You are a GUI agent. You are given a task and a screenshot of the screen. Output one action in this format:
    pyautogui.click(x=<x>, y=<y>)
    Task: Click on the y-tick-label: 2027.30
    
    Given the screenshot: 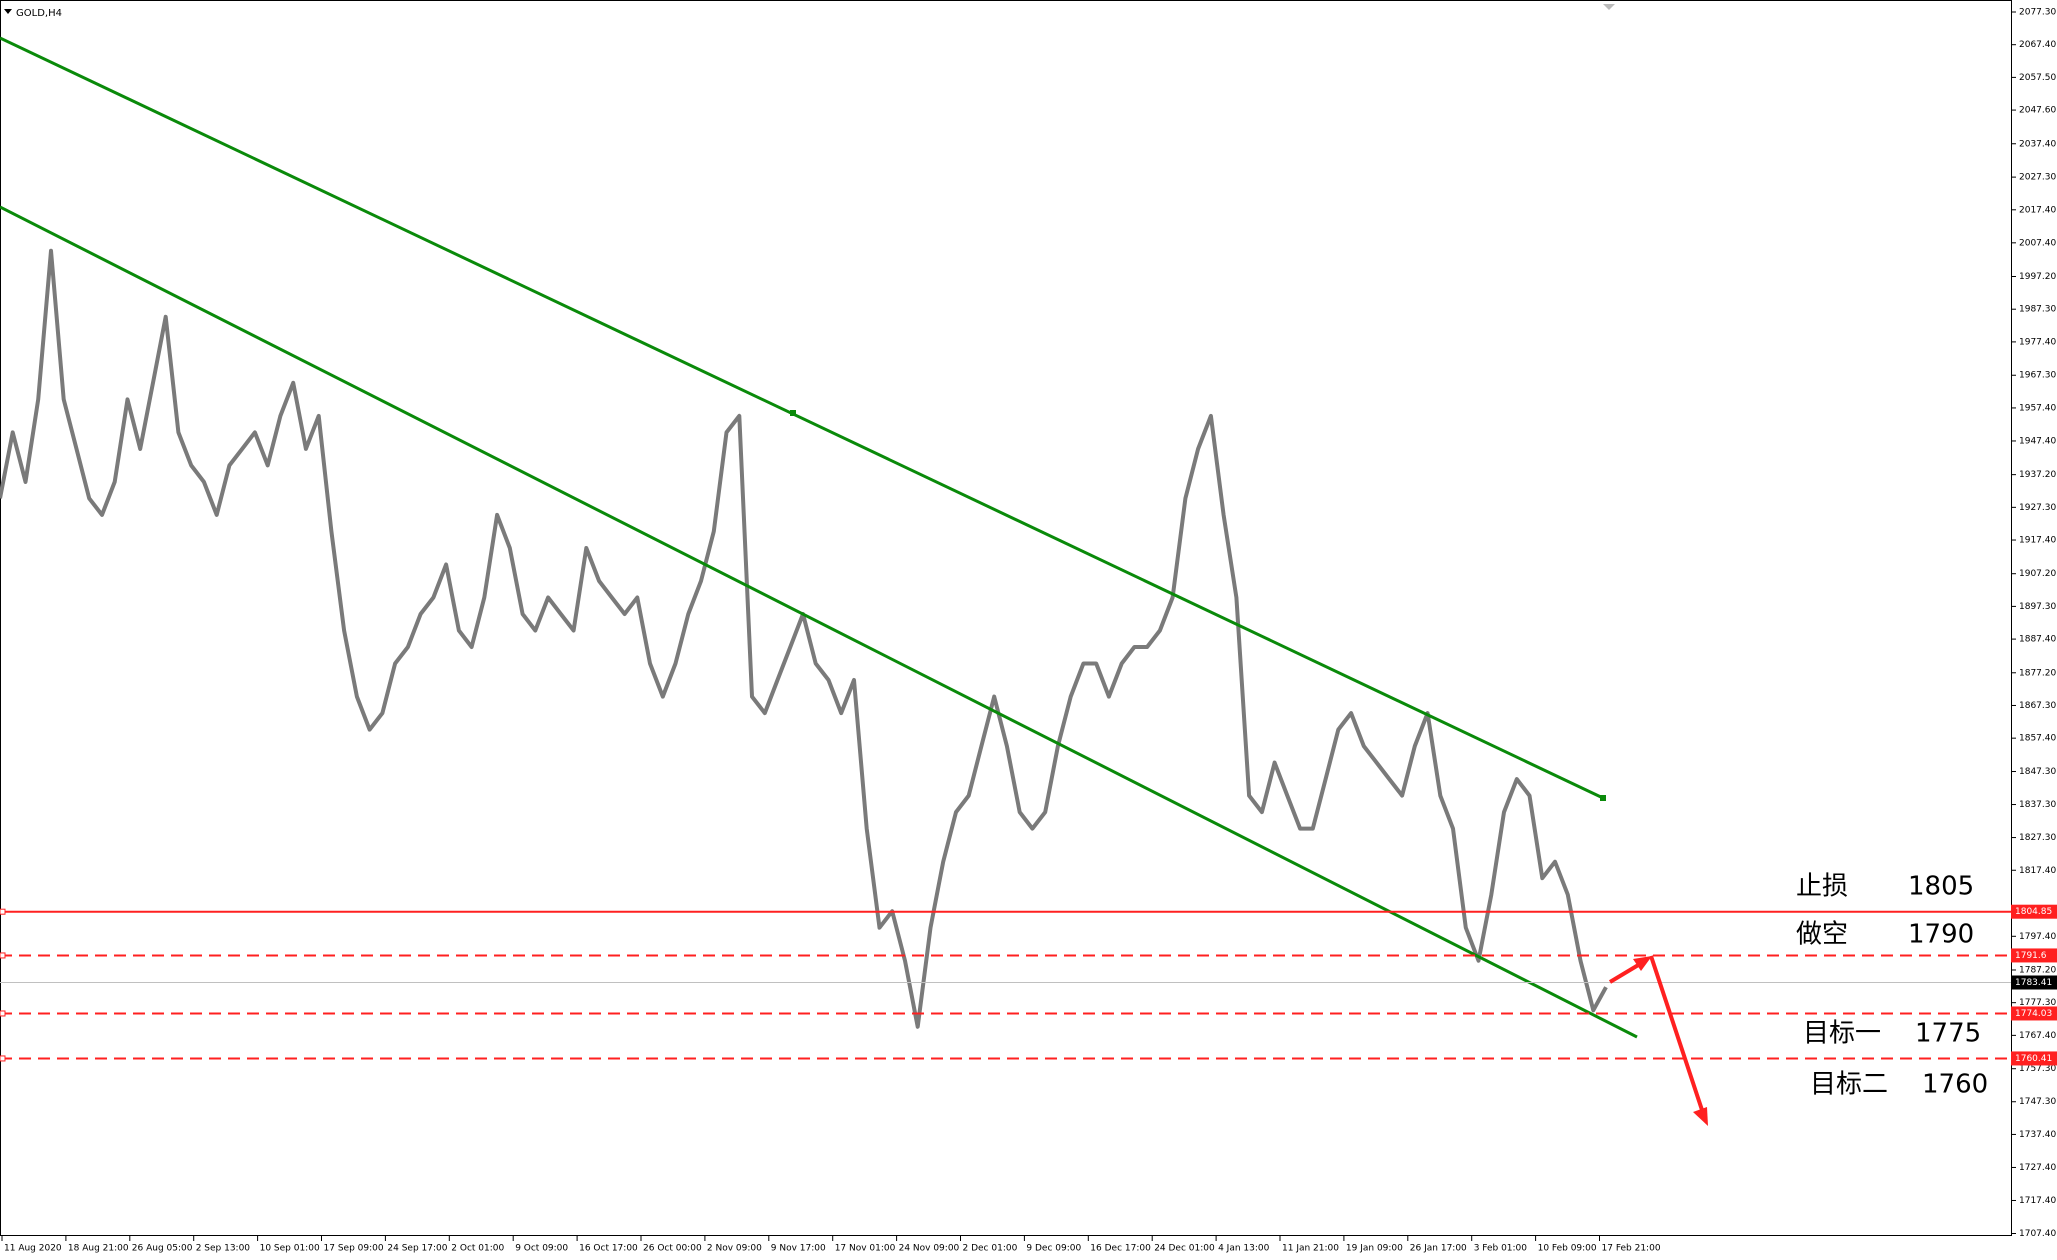 What is the action you would take?
    pyautogui.click(x=2037, y=178)
    